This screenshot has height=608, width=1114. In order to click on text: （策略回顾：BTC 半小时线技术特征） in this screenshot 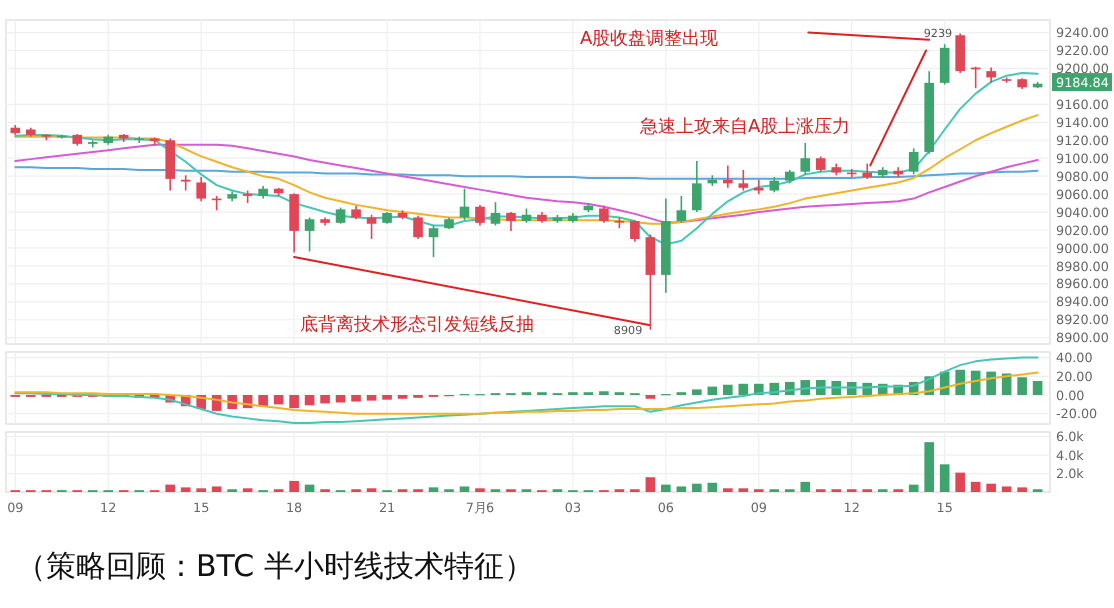, I will do `click(275, 566)`.